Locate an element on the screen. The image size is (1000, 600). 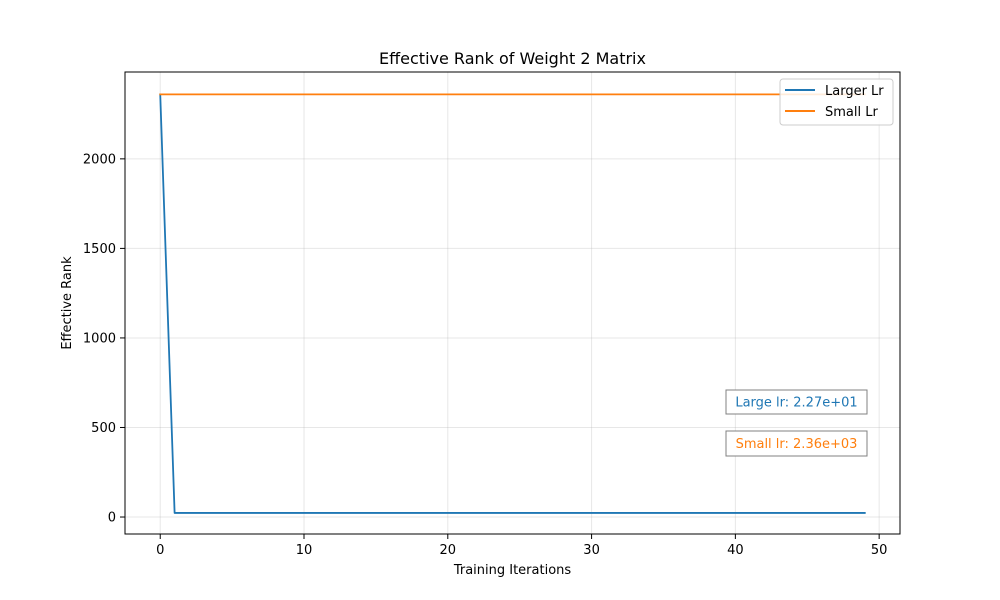
x-axis-label: Training Iterations is located at coordinates (512, 570).